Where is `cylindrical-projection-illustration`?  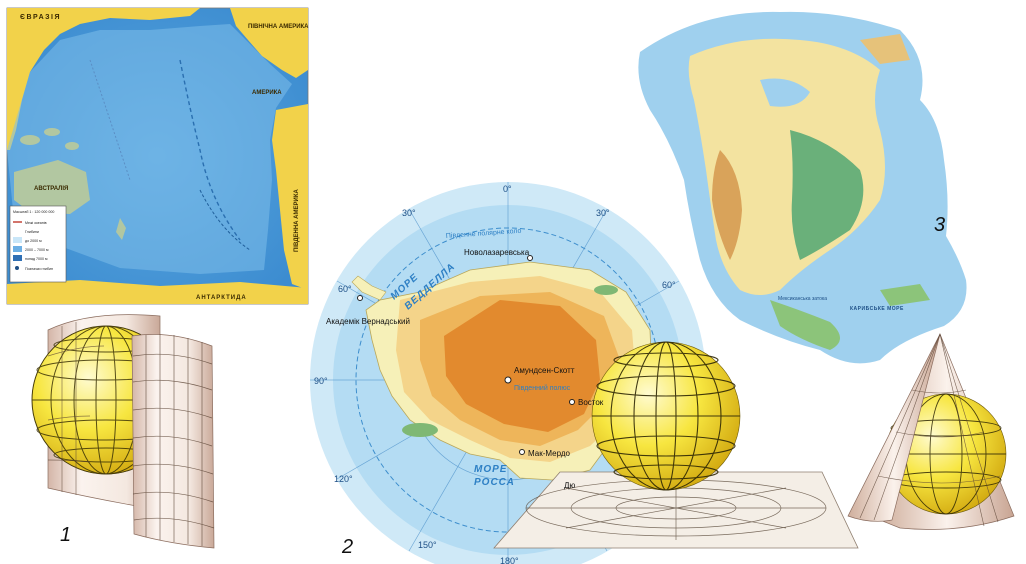
cylindrical-projection-illustration is located at coordinates (123, 431).